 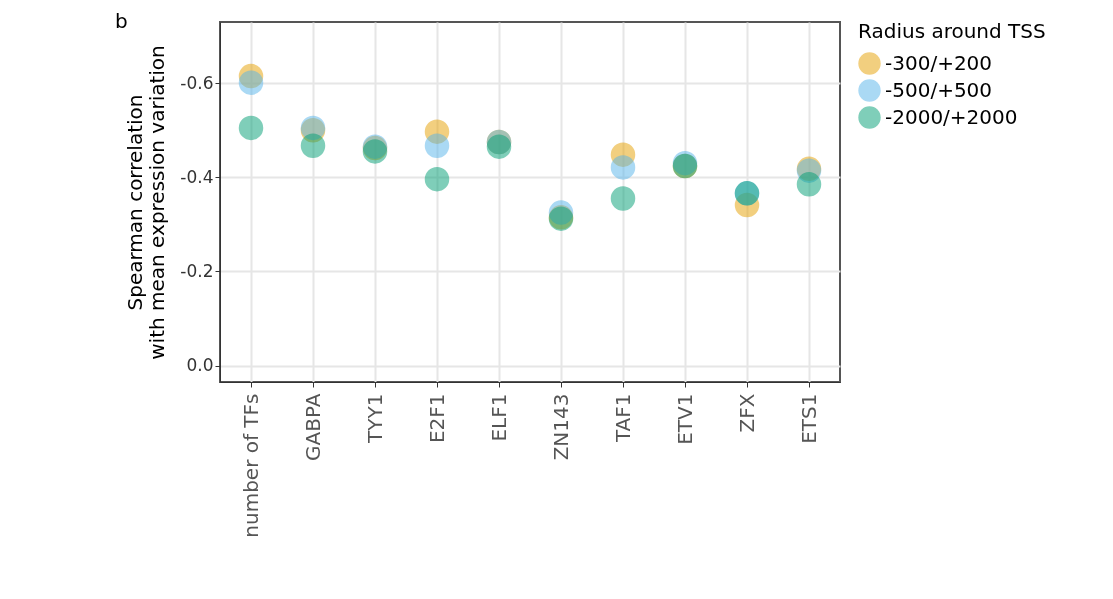 What do you see at coordinates (197, 270) in the screenshot?
I see `y-tick-label: -0.2` at bounding box center [197, 270].